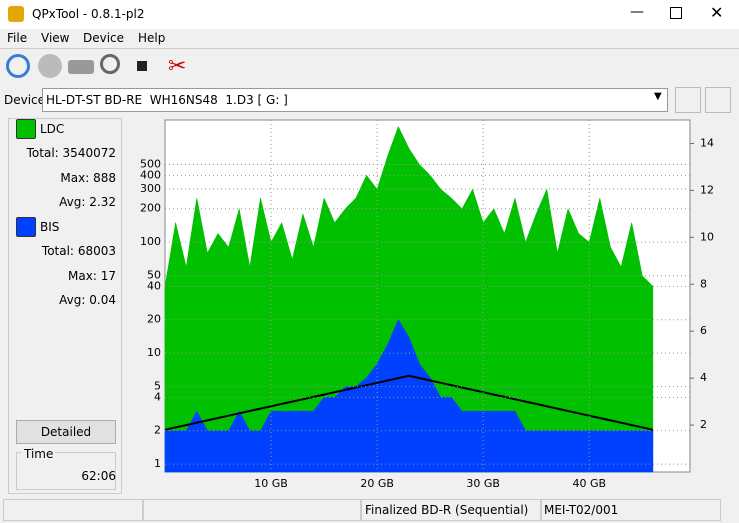 Image resolution: width=739 pixels, height=523 pixels. I want to click on maximize, so click(676, 13).